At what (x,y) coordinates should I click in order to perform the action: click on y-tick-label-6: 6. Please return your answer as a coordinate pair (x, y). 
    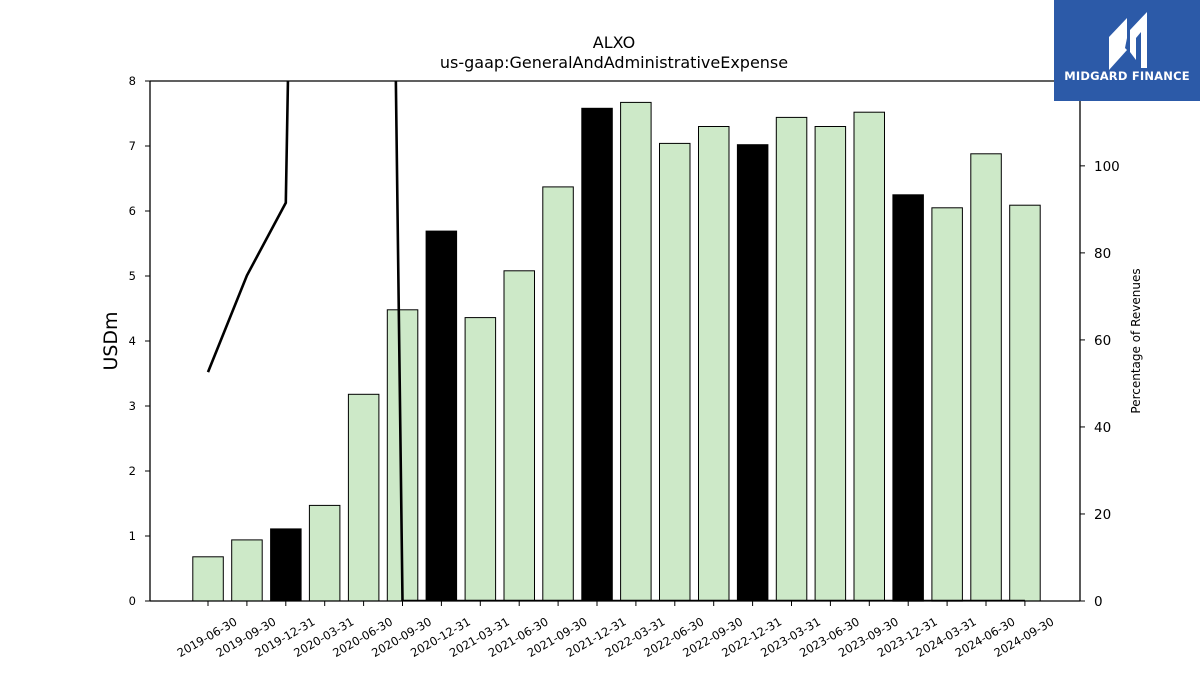
    Looking at the image, I should click on (132, 211).